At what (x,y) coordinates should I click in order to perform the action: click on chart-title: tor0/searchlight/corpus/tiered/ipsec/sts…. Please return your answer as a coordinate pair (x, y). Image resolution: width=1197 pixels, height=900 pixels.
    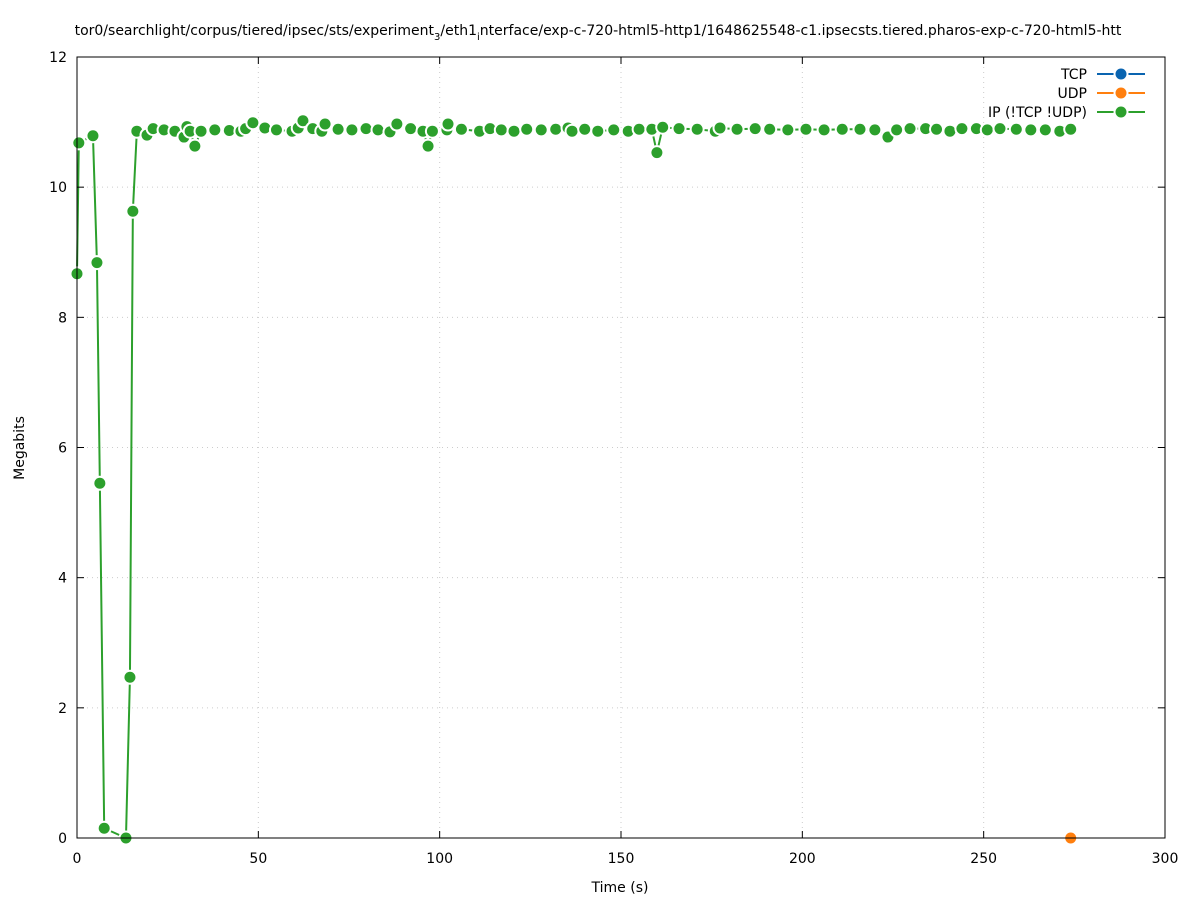
    Looking at the image, I should click on (598, 33).